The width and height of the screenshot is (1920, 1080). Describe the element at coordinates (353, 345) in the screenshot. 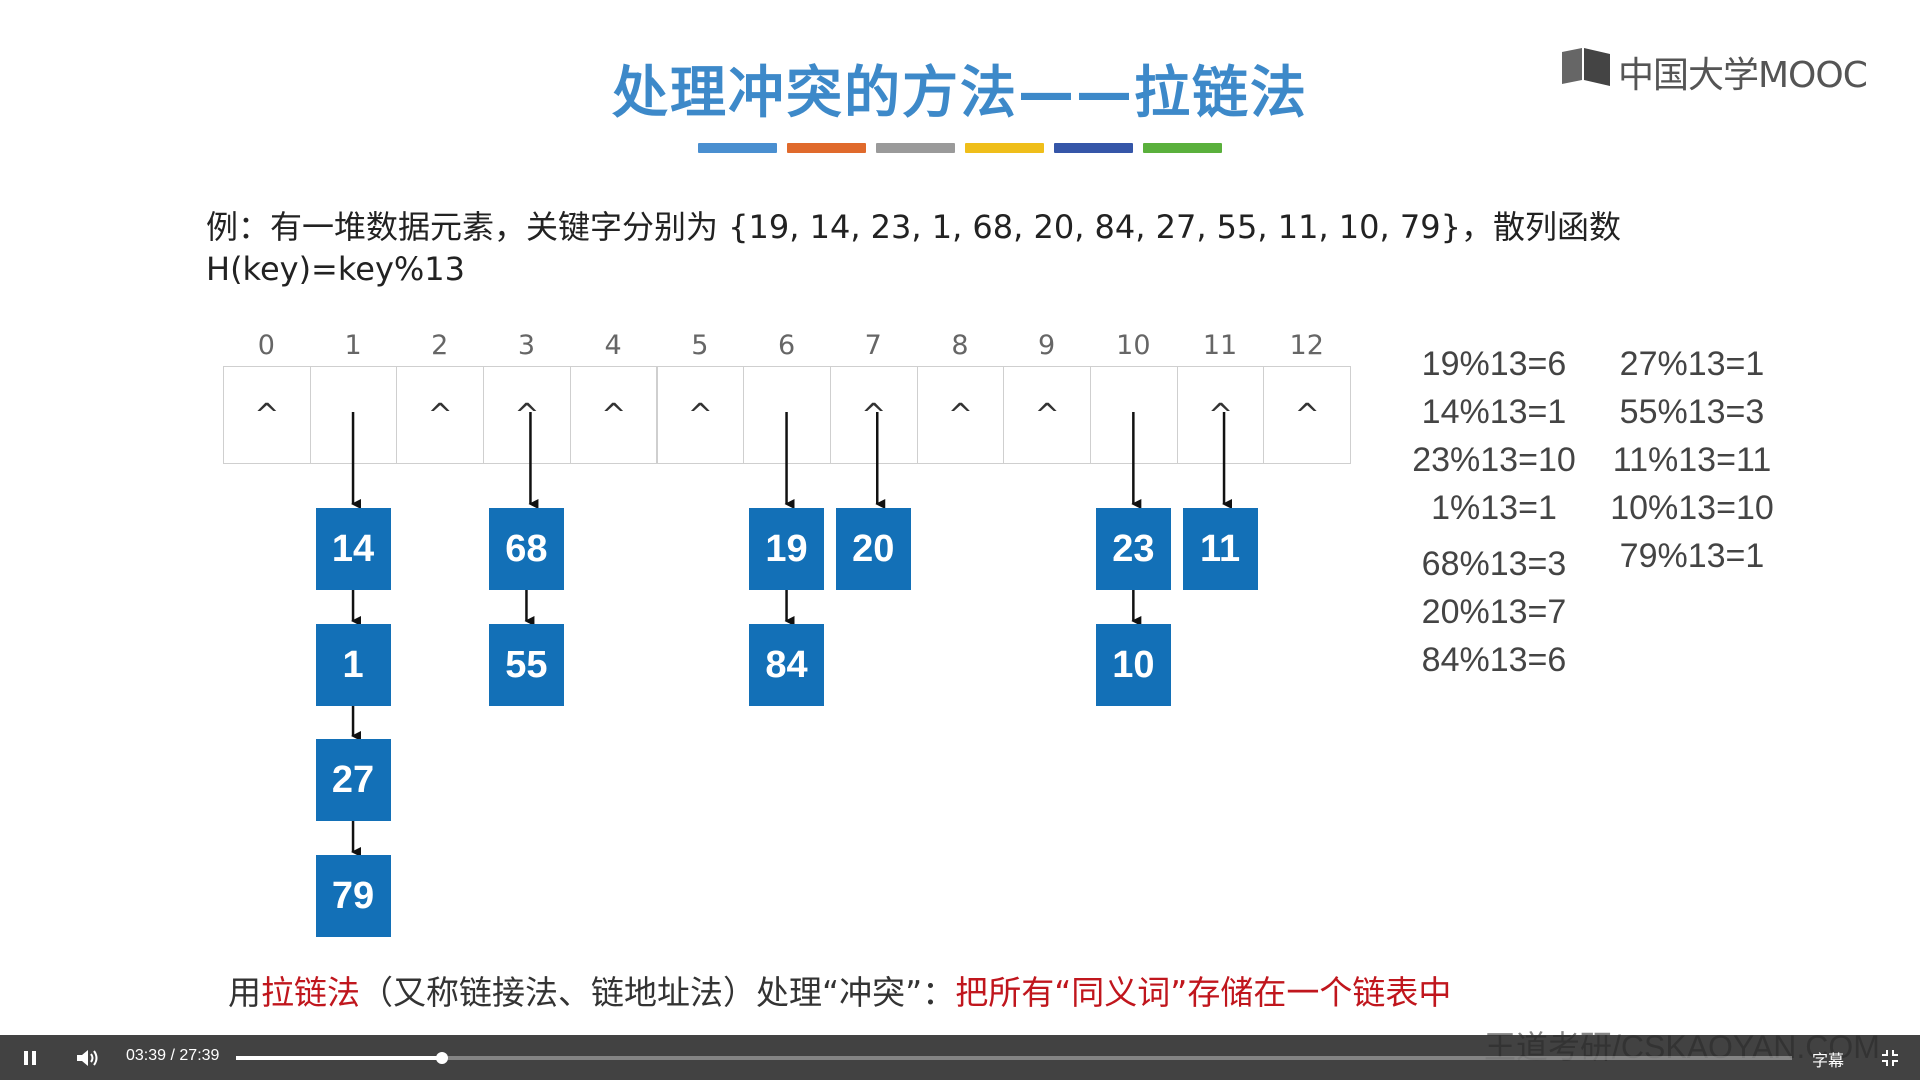

I see `slot-index: 1` at that location.